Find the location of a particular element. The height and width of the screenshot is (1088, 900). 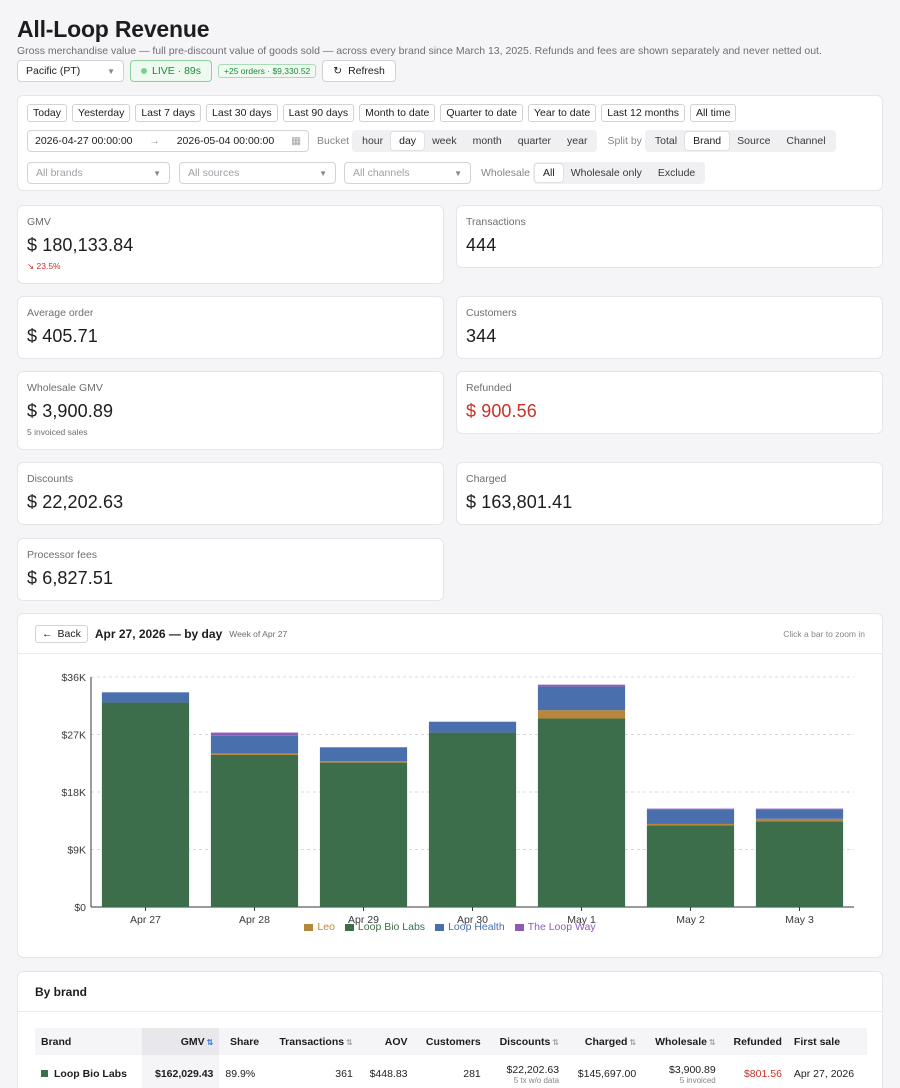

aov-card: Average order $ 405.71 is located at coordinates (230, 327).